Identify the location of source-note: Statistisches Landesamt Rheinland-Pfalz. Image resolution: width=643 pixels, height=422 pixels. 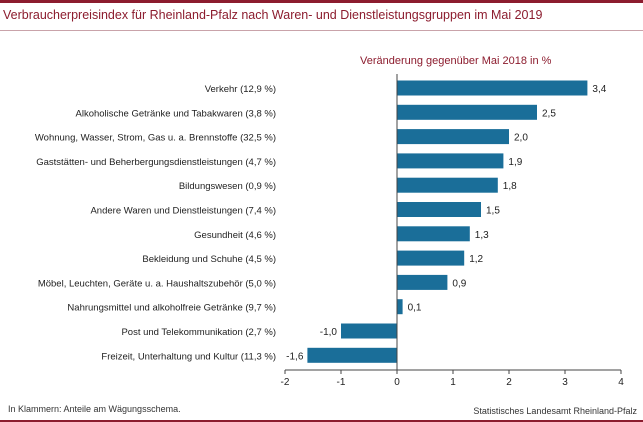
(555, 411).